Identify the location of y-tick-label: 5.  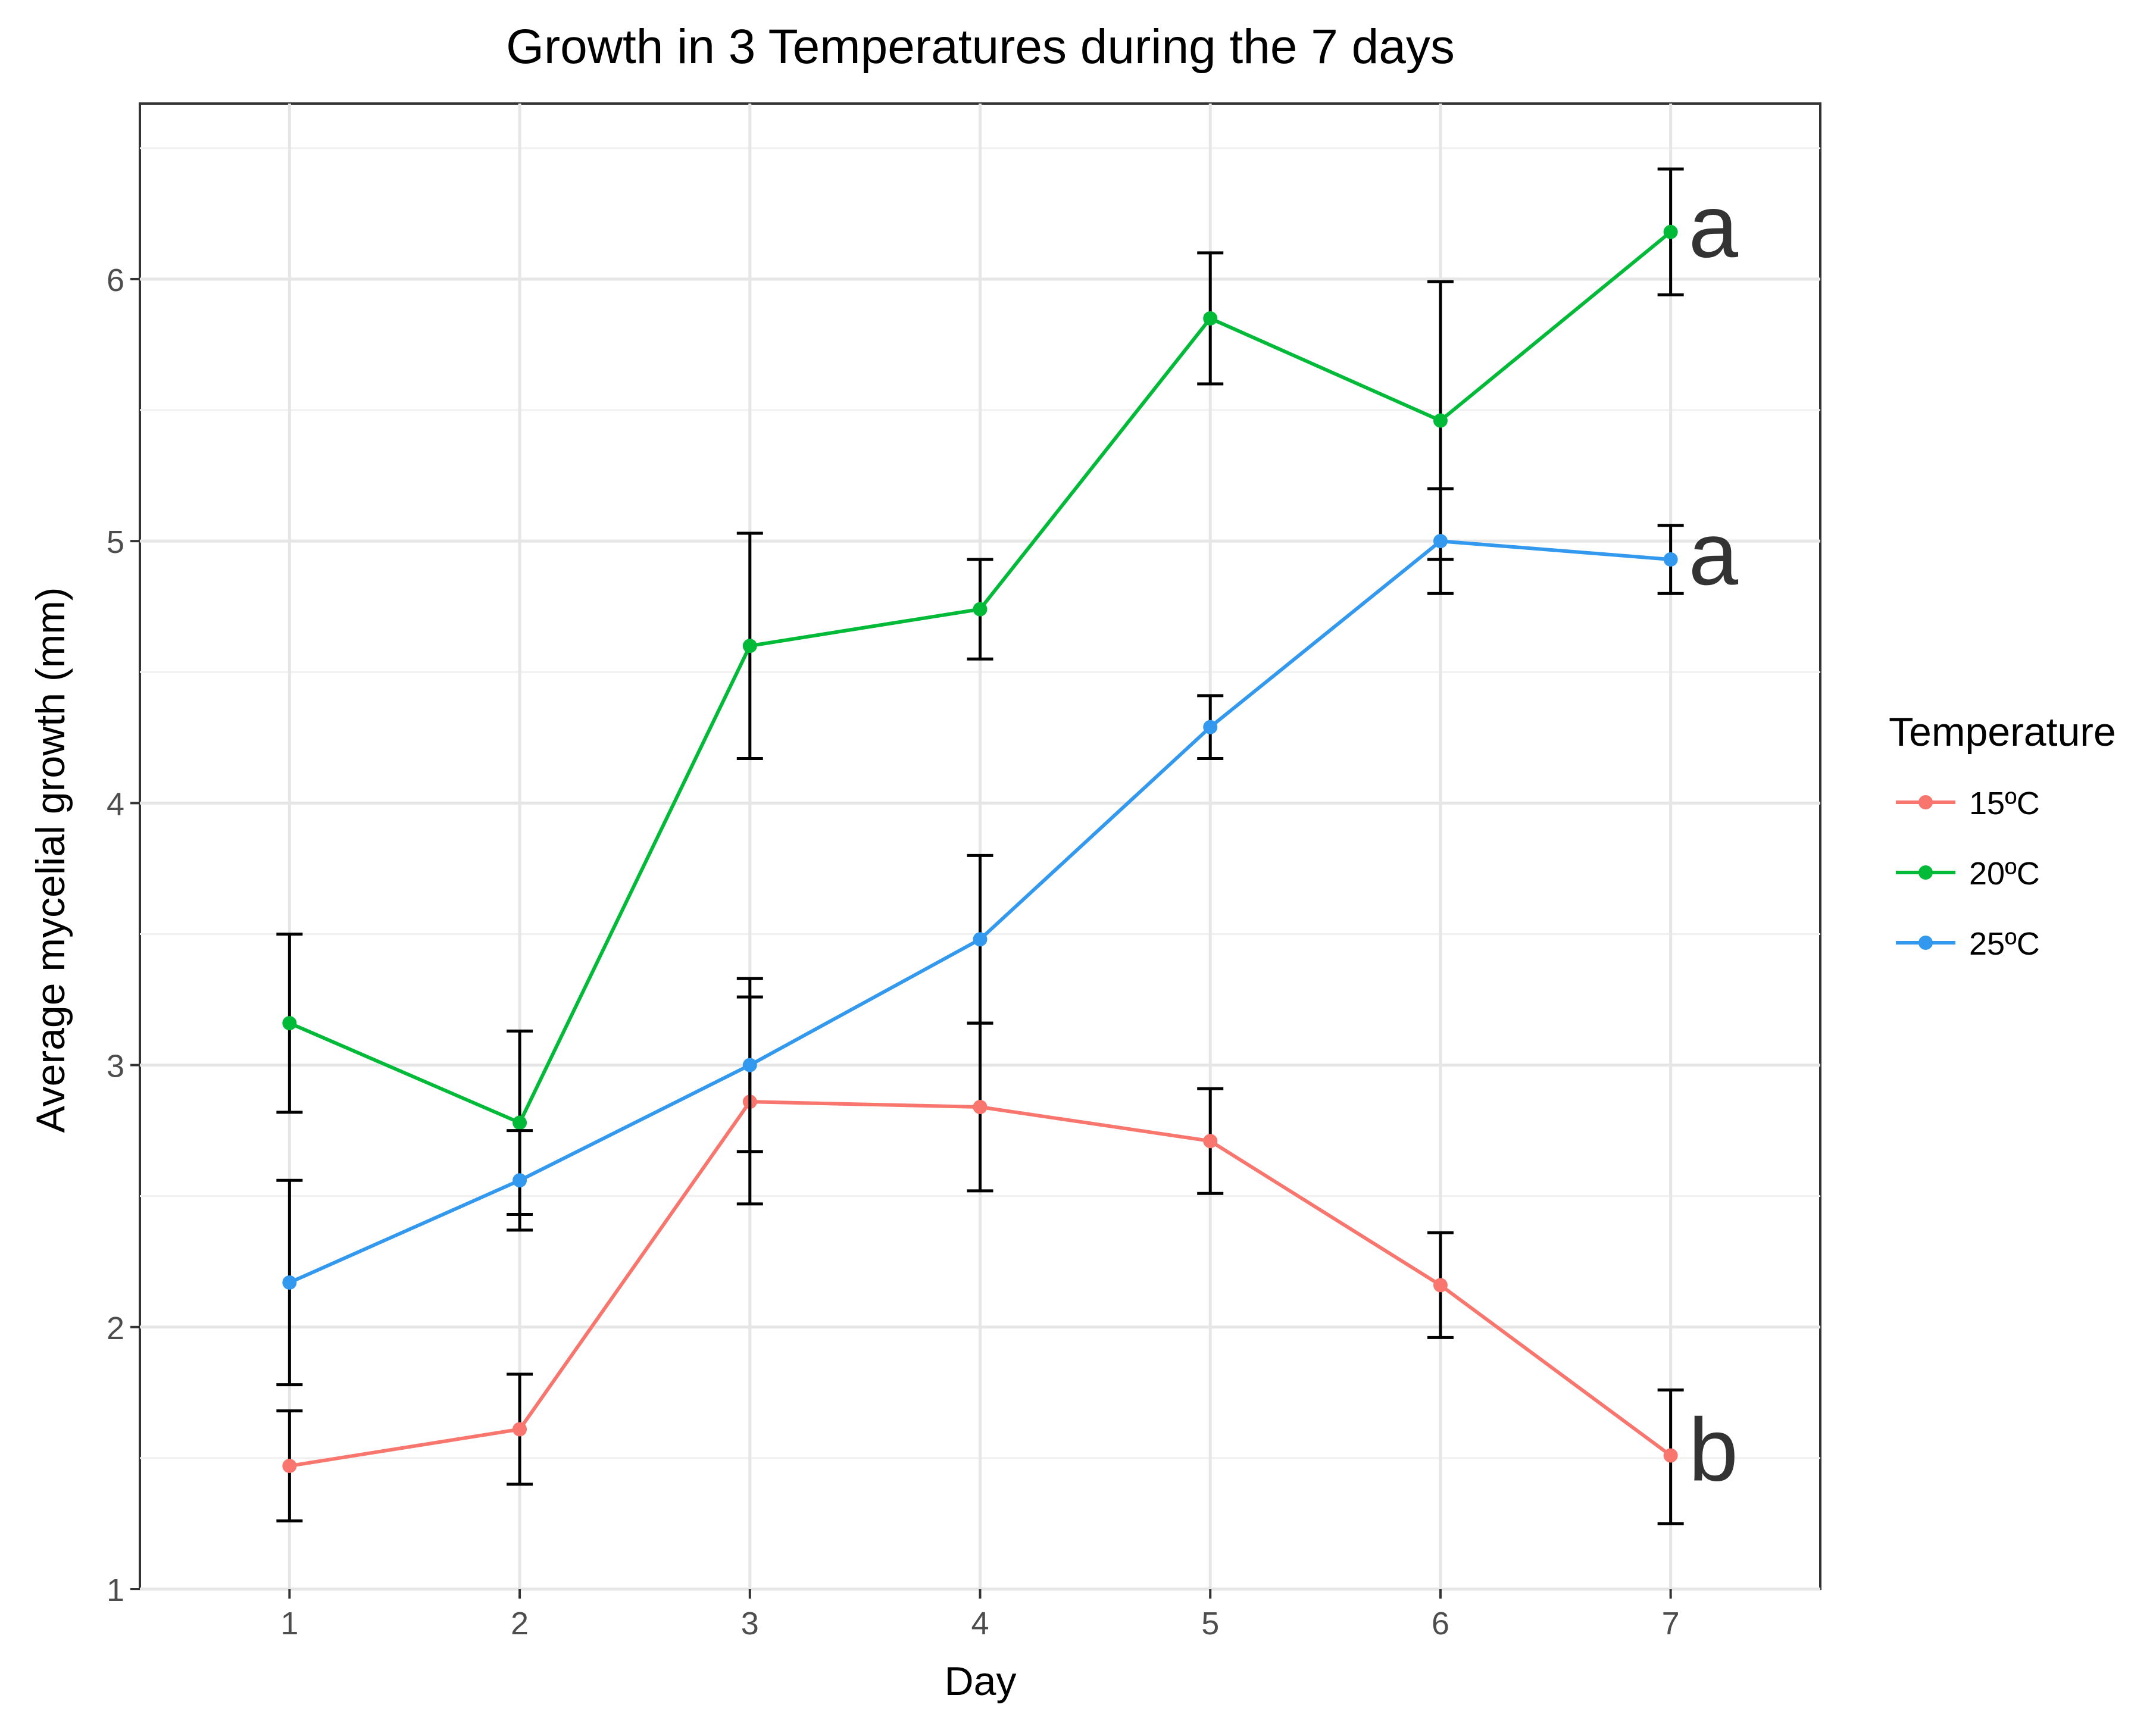
(115, 542).